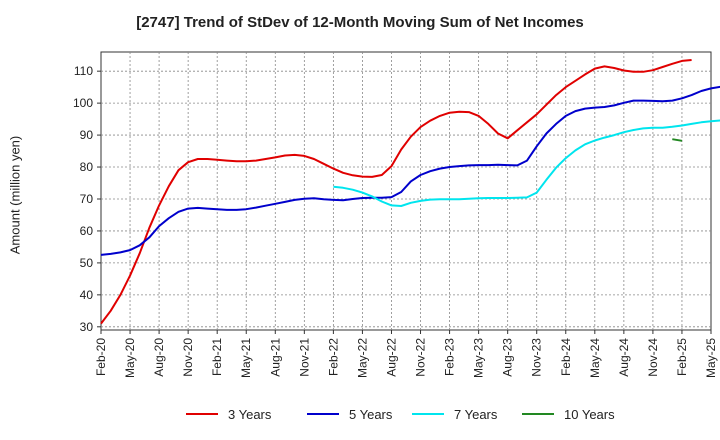 Image resolution: width=720 pixels, height=440 pixels. Describe the element at coordinates (250, 414) in the screenshot. I see `legend-label: 3 Years` at that location.